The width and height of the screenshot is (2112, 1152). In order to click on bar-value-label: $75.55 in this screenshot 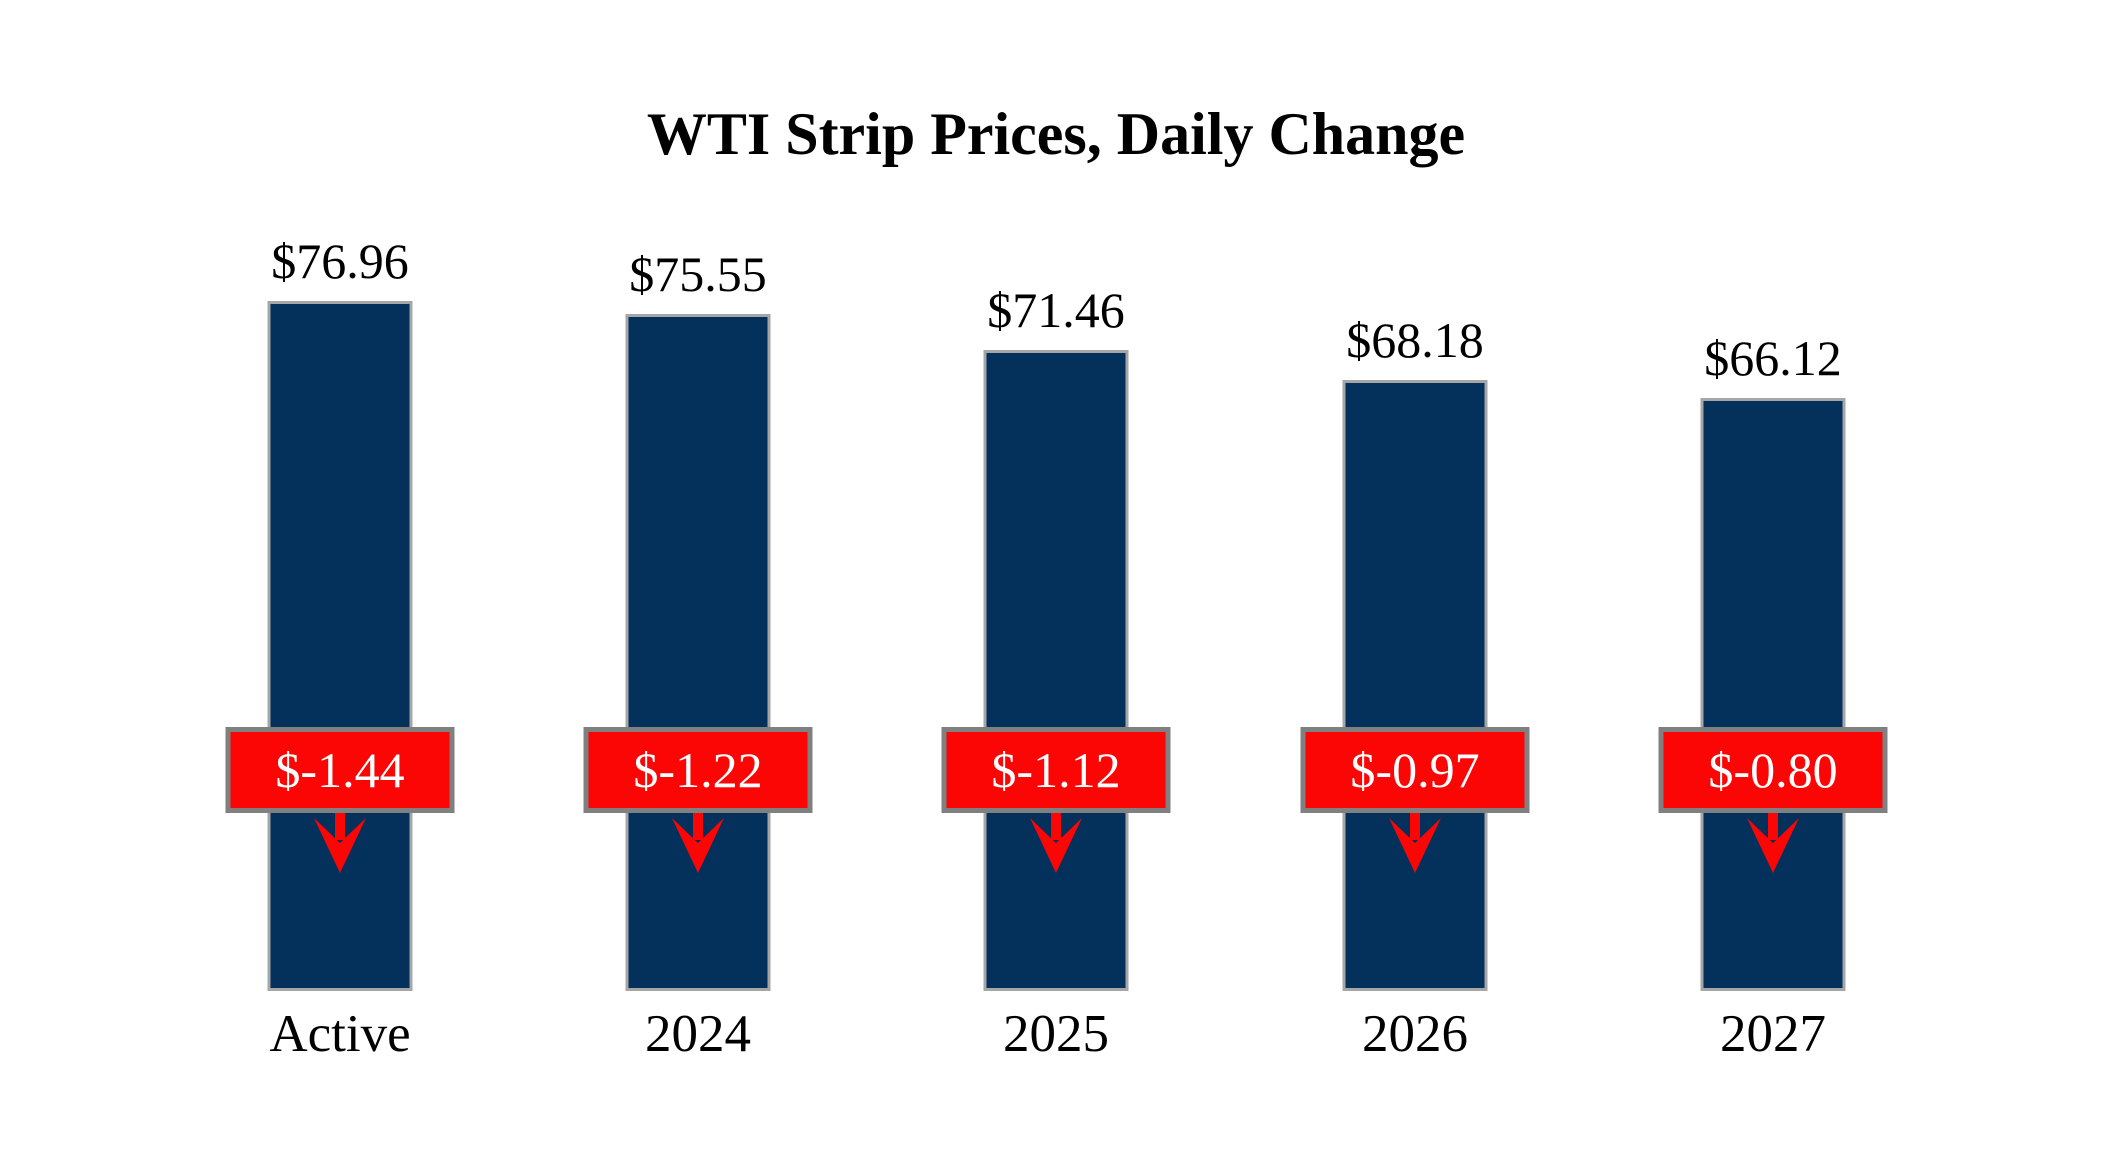, I will do `click(698, 274)`.